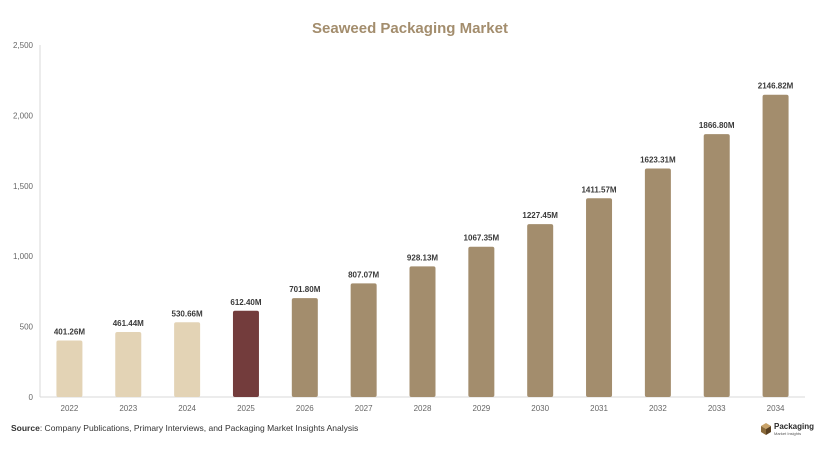 This screenshot has width=820, height=454. I want to click on y-tick-label: 2,000, so click(23, 115).